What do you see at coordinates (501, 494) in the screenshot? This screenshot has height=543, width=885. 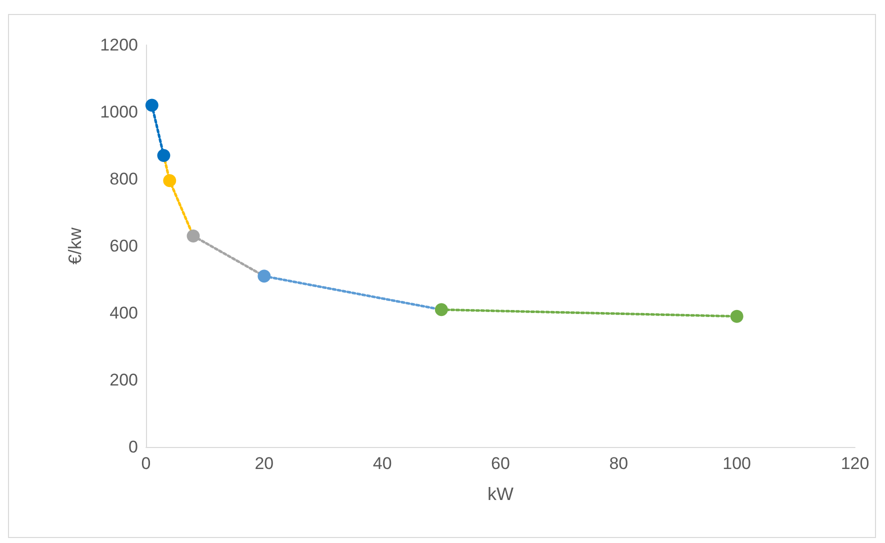 I see `x-axis-title: kW` at bounding box center [501, 494].